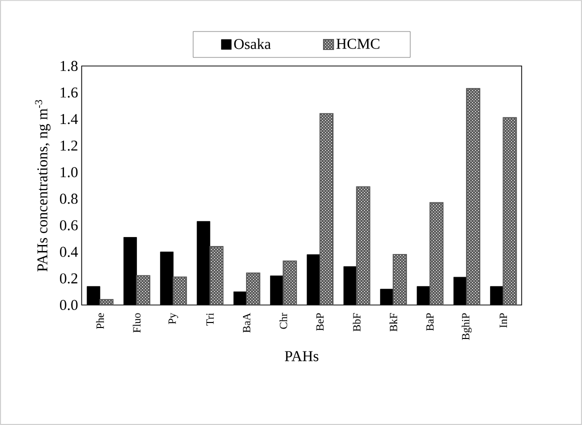  I want to click on y-tick-label: 1.8, so click(69, 66).